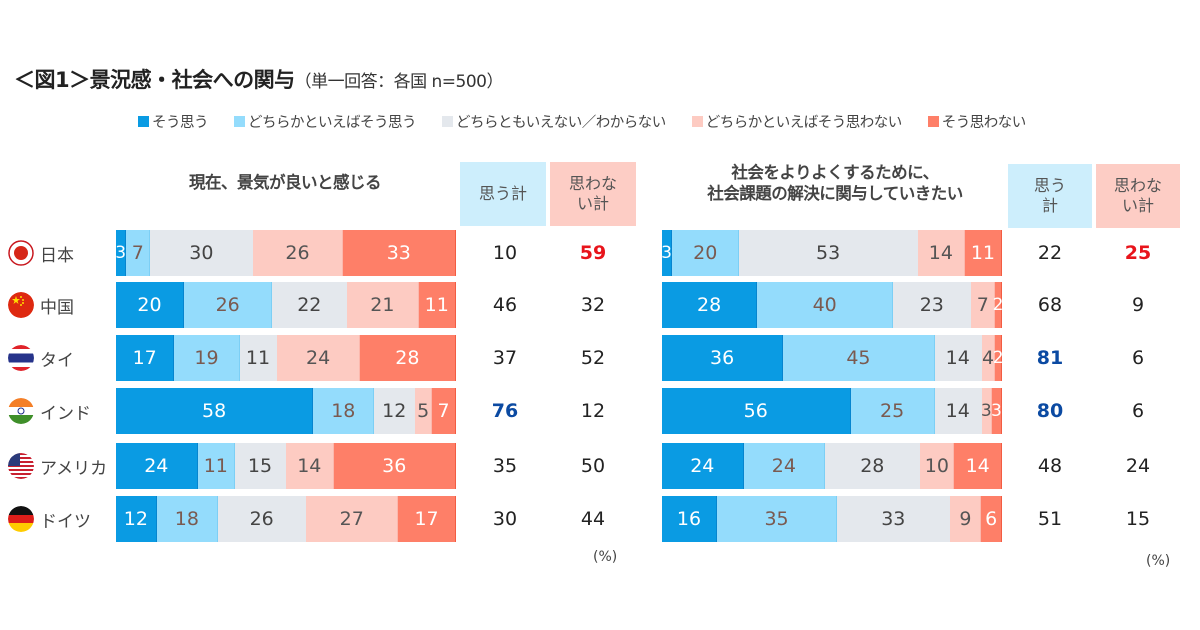 Image resolution: width=1200 pixels, height=630 pixels. What do you see at coordinates (505, 466) in the screenshot?
I see `positive-total-value: 35` at bounding box center [505, 466].